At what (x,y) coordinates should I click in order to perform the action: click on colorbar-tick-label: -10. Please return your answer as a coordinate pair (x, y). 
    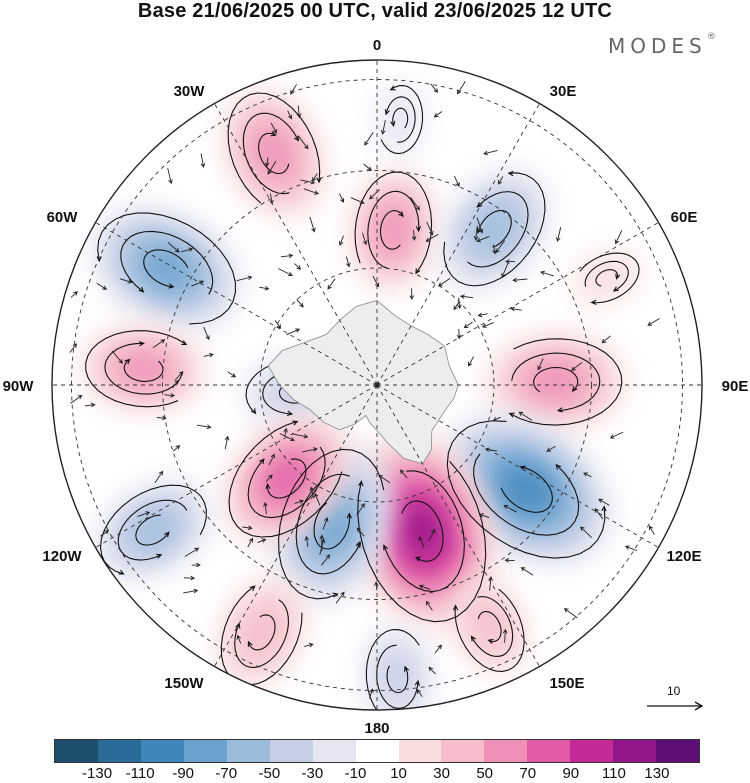
    Looking at the image, I should click on (355, 773).